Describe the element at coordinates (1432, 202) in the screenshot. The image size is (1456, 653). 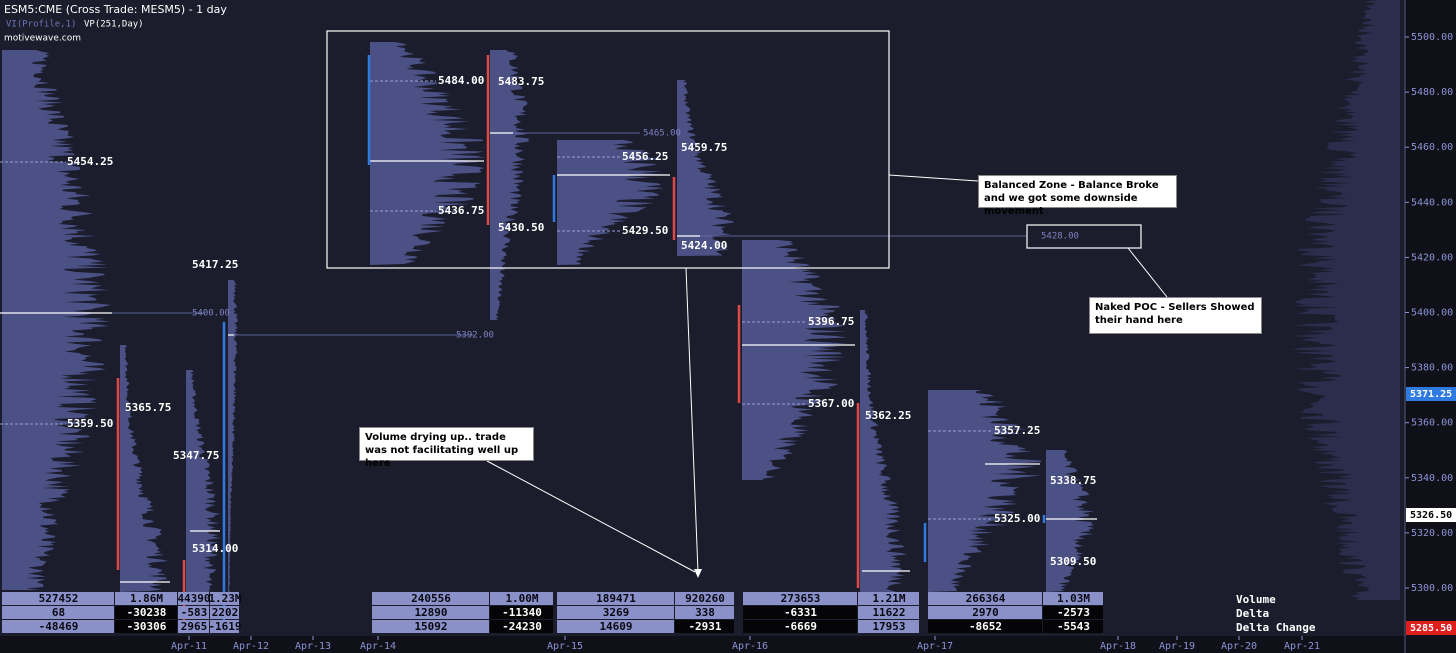
I see `price-label: 5440.00` at that location.